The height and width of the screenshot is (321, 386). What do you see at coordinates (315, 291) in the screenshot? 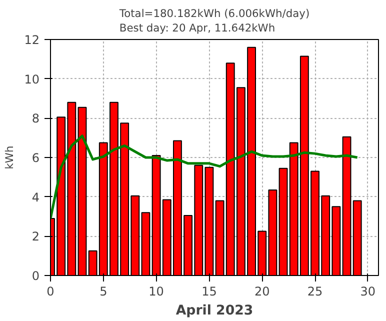
I see `x-tick-label: 25` at bounding box center [315, 291].